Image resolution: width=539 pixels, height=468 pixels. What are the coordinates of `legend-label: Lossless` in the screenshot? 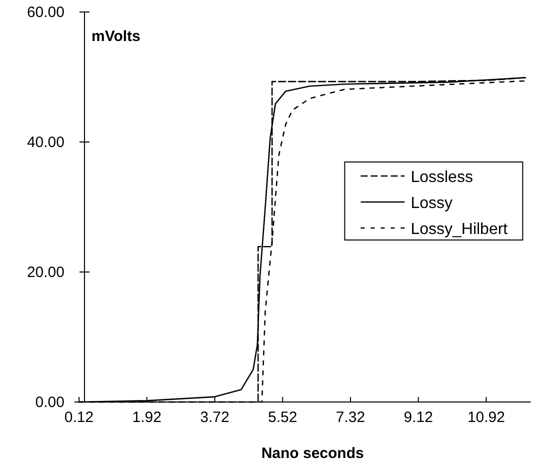 It's located at (441, 177).